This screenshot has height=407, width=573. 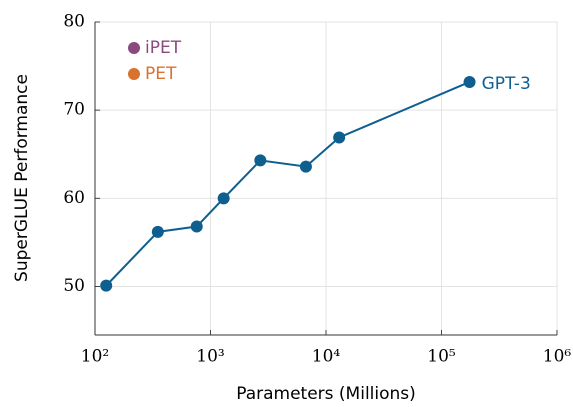 What do you see at coordinates (74, 198) in the screenshot?
I see `y-tick-label: 60` at bounding box center [74, 198].